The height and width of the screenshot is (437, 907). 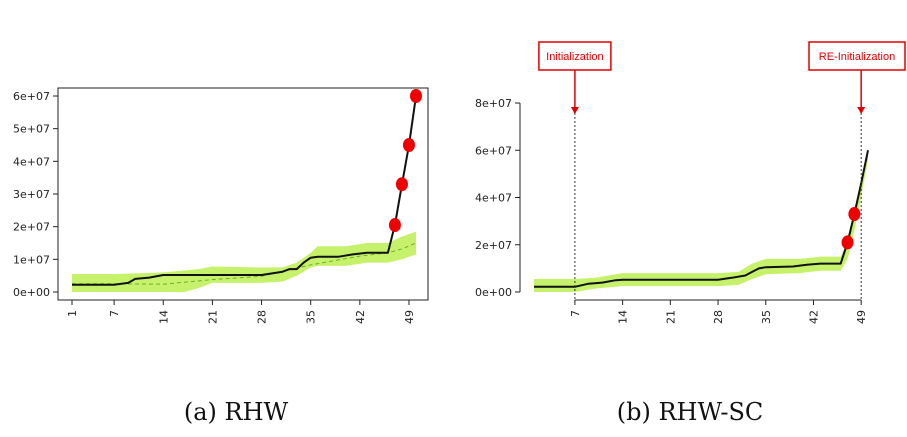 What do you see at coordinates (236, 412) in the screenshot?
I see `caption-a: (a) RHW` at bounding box center [236, 412].